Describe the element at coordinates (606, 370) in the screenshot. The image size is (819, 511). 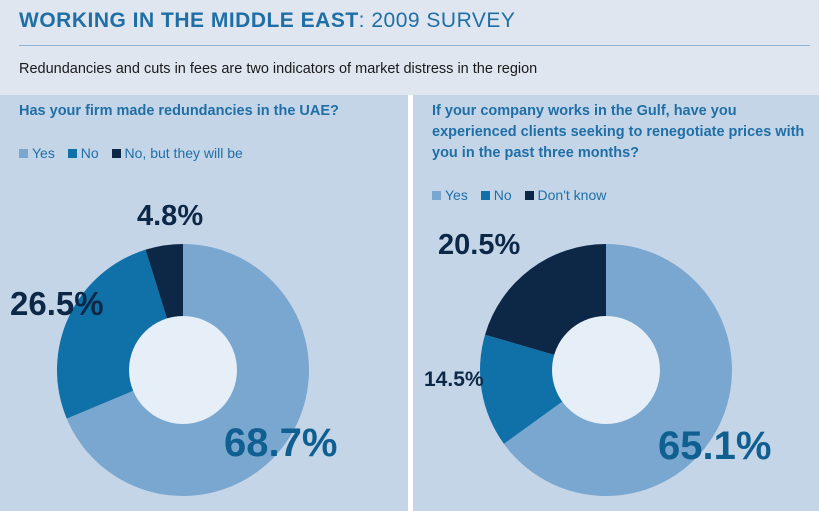
I see `right-donut-hole` at that location.